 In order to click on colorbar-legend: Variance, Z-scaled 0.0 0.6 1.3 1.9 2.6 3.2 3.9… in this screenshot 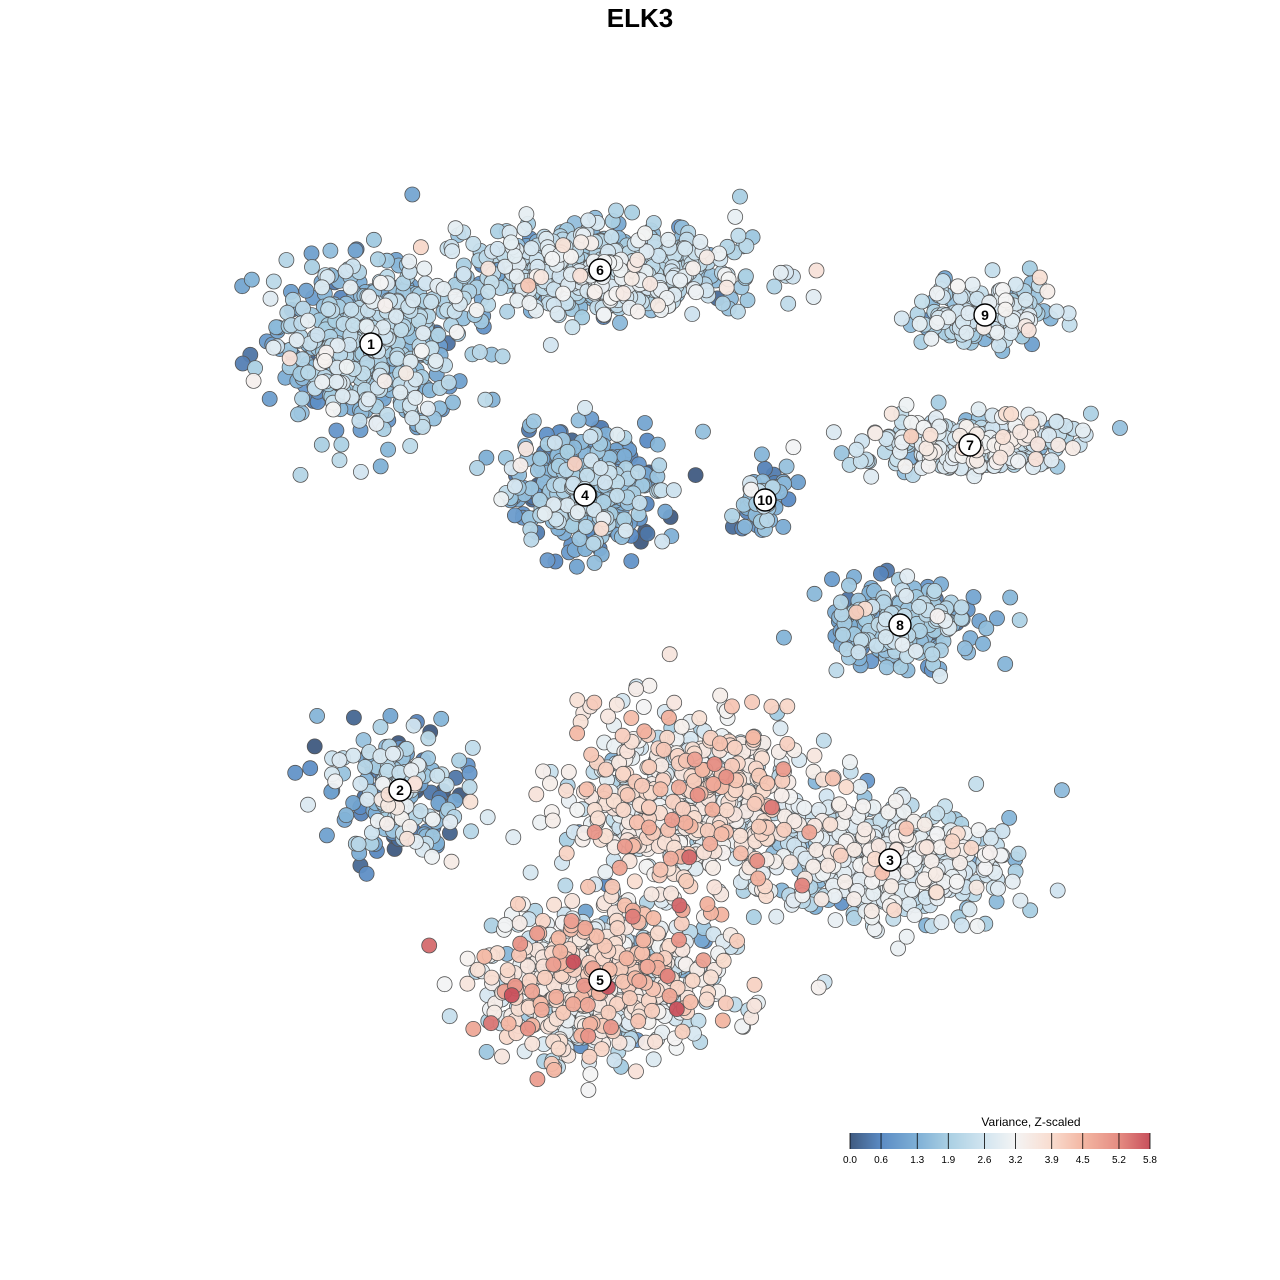, I will do `click(1000, 1140)`.